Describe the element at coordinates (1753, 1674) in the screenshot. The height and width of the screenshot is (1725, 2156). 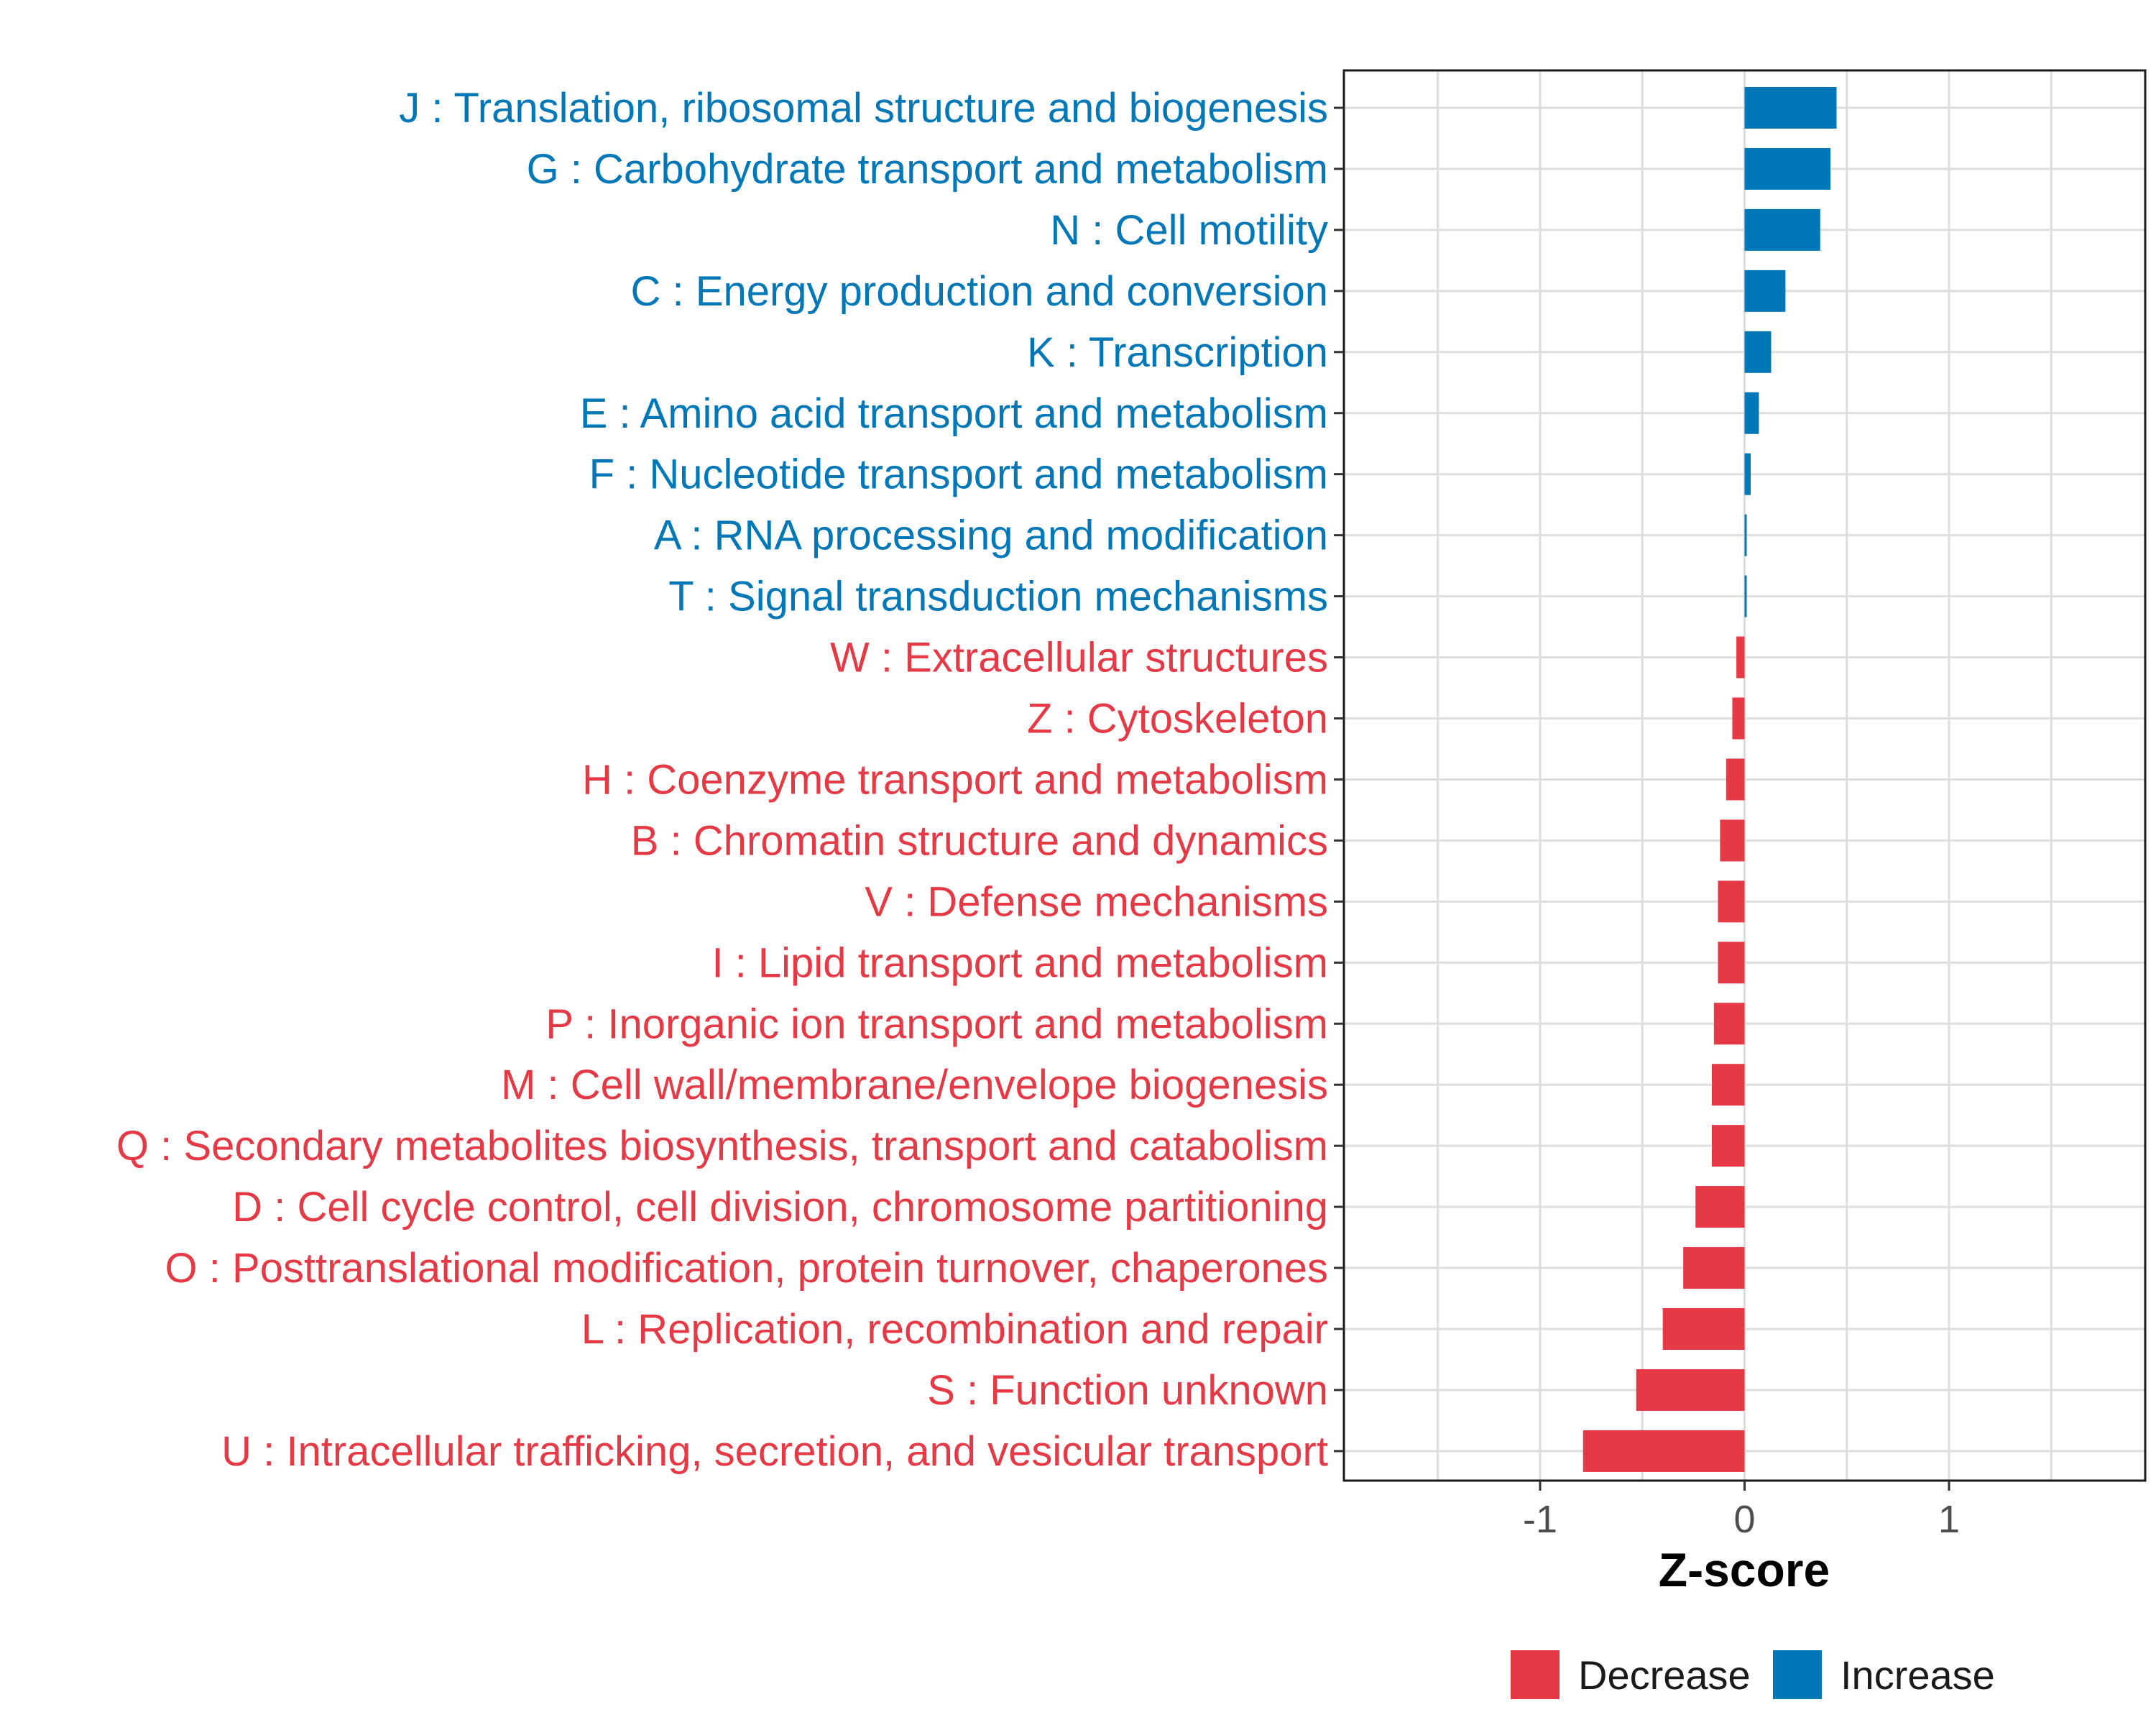
I see `legend: Decrease Increase` at that location.